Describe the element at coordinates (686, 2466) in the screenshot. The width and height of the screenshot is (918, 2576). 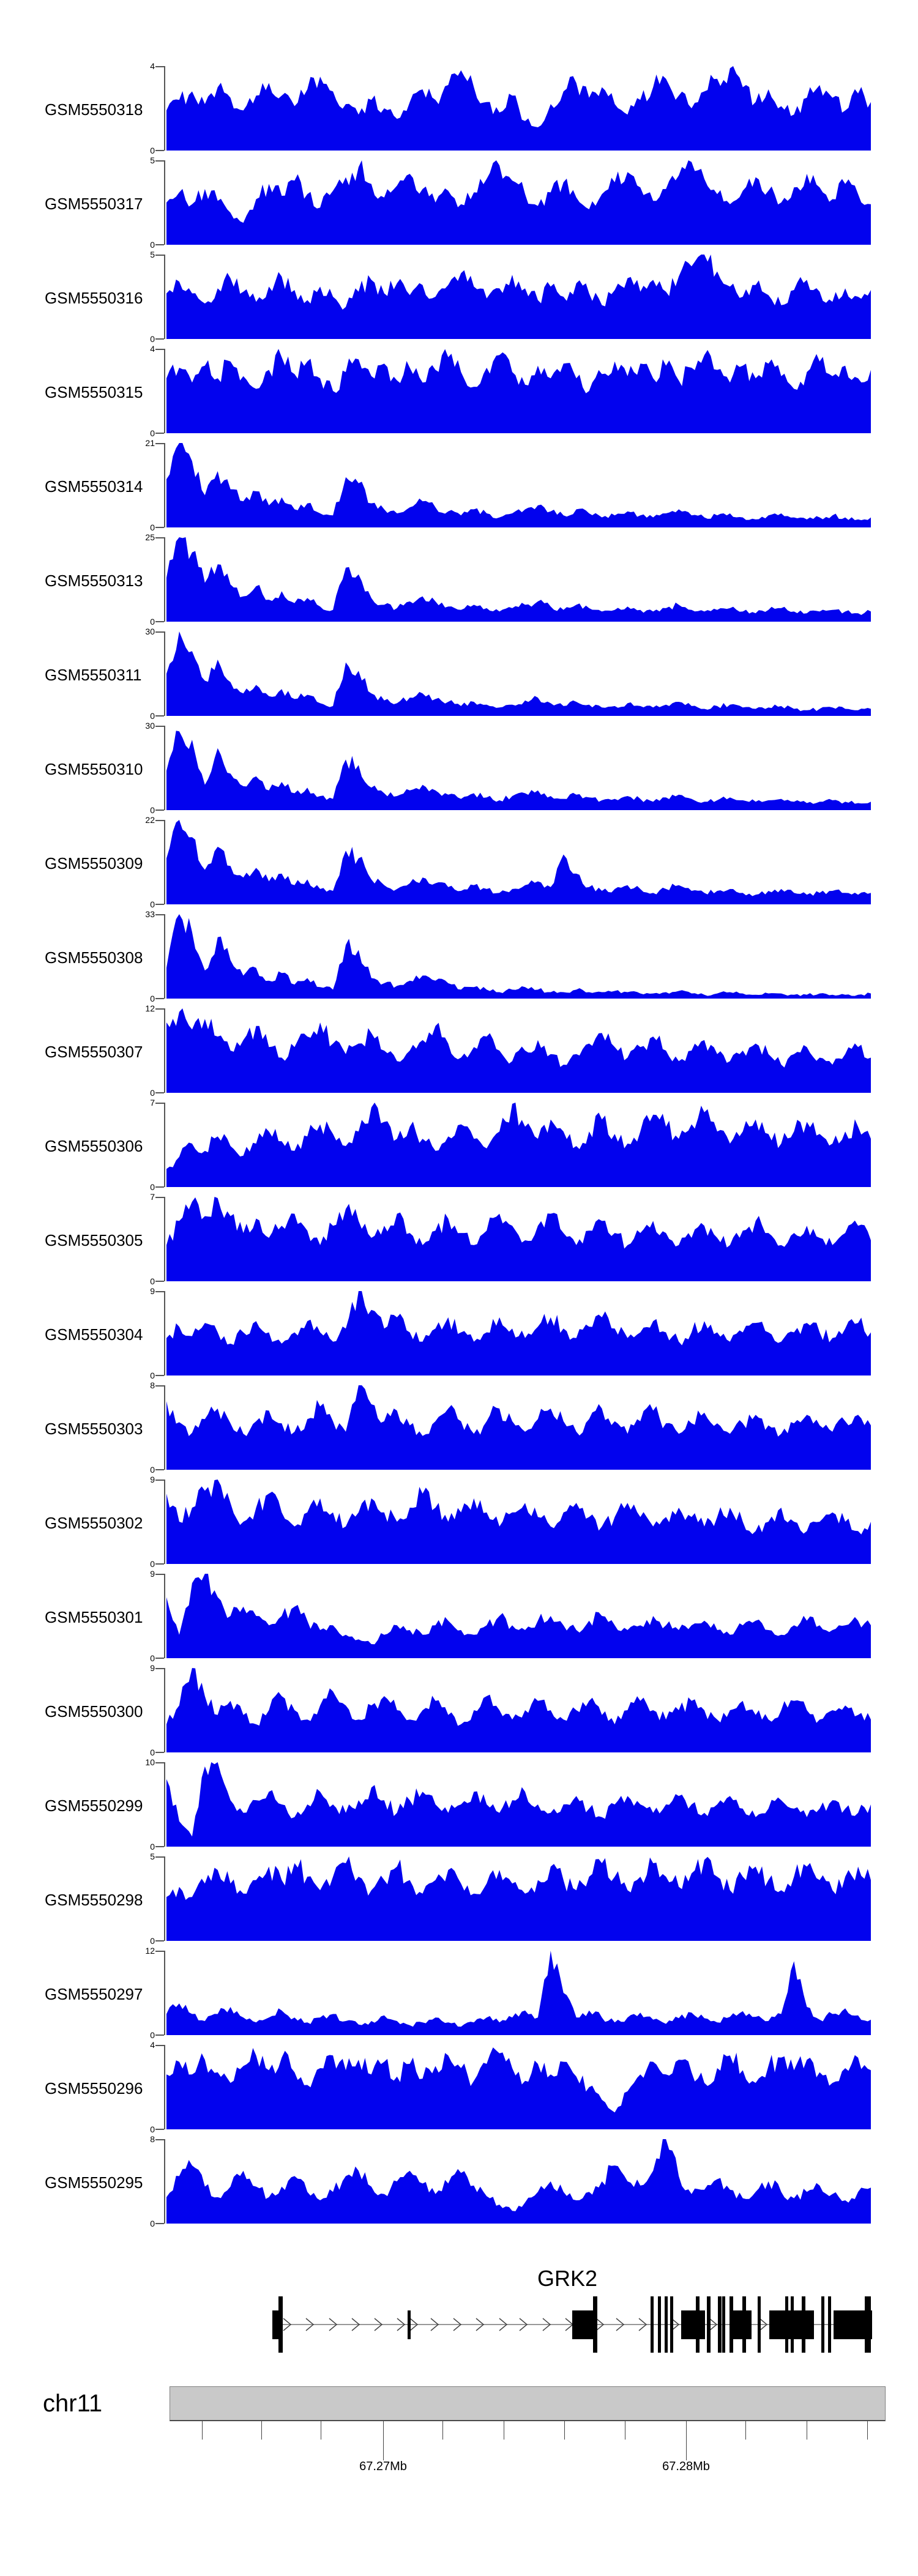
I see `axis-coordinate-label: 67.28Mb` at that location.